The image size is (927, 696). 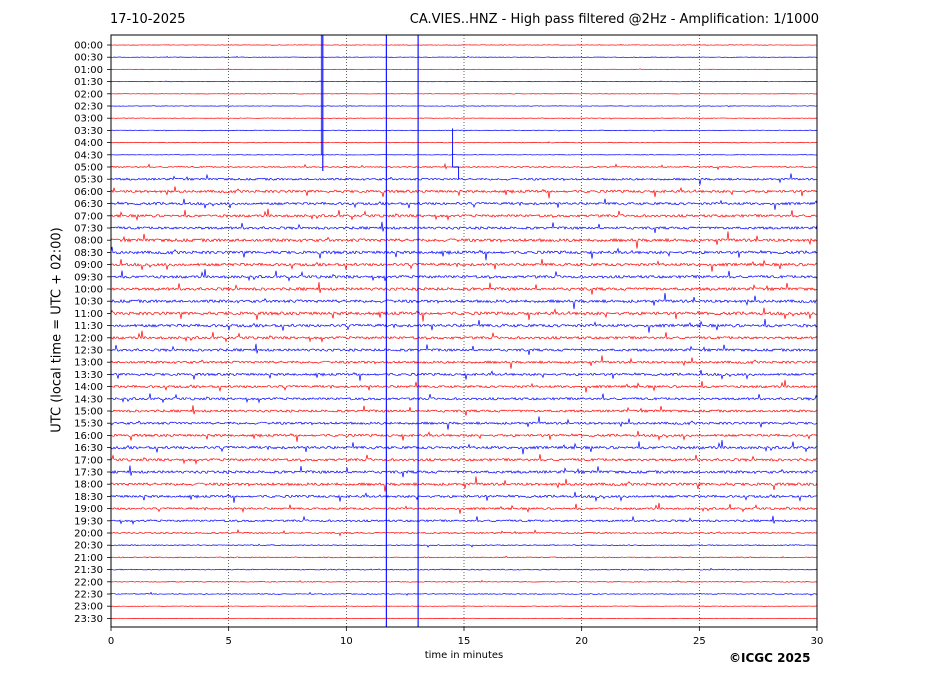 What do you see at coordinates (88, 619) in the screenshot?
I see `y-tick-label: 23:30` at bounding box center [88, 619].